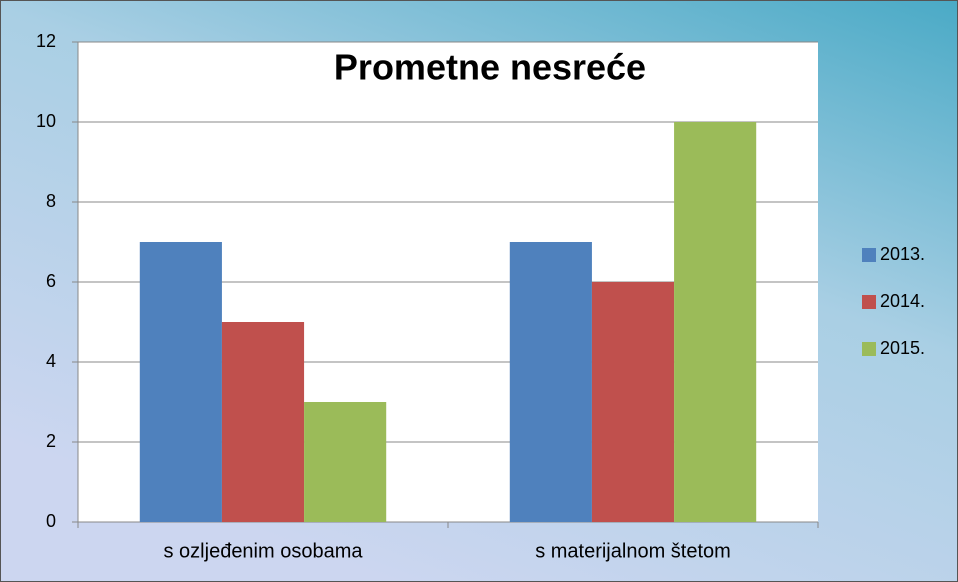 The height and width of the screenshot is (582, 958). Describe the element at coordinates (490, 67) in the screenshot. I see `chart-title: Prometne nesreće` at that location.